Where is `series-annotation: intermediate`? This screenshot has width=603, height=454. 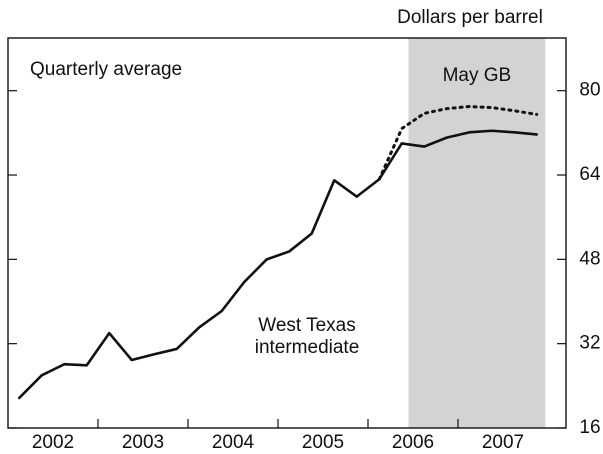 series-annotation: intermediate is located at coordinates (307, 347).